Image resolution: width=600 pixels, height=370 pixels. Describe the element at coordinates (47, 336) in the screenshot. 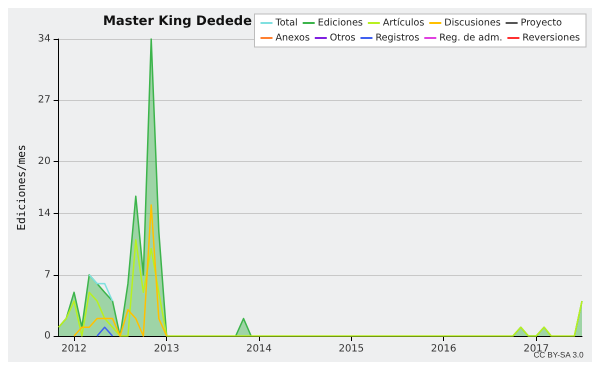

I see `y-tick-label: 0` at that location.